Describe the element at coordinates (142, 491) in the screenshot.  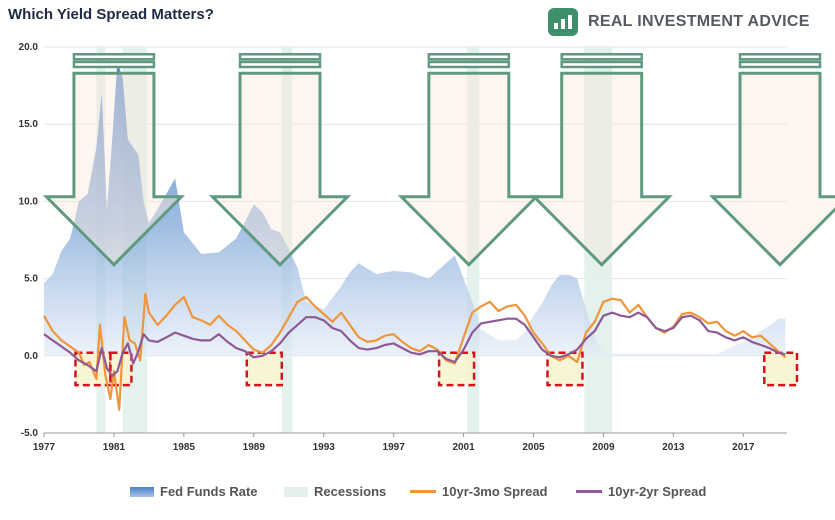
I see `legend-swatch-fed-funds` at that location.